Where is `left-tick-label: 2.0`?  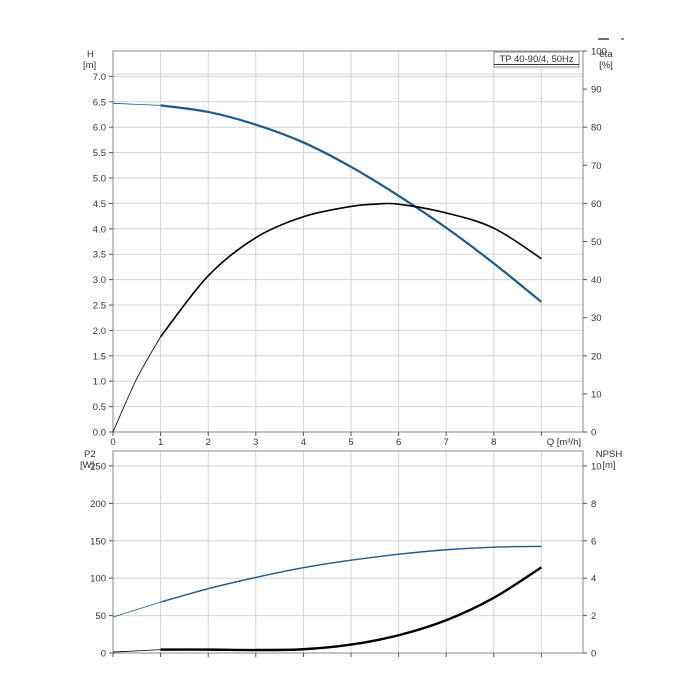 left-tick-label: 2.0 is located at coordinates (99, 331).